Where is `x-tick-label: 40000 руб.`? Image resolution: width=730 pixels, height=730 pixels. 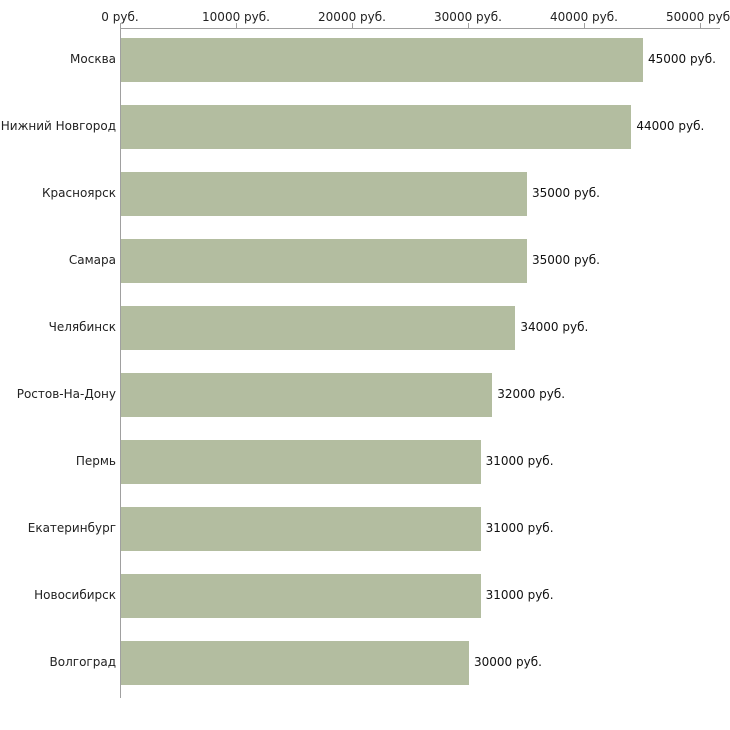 x-tick-label: 40000 руб. is located at coordinates (584, 17).